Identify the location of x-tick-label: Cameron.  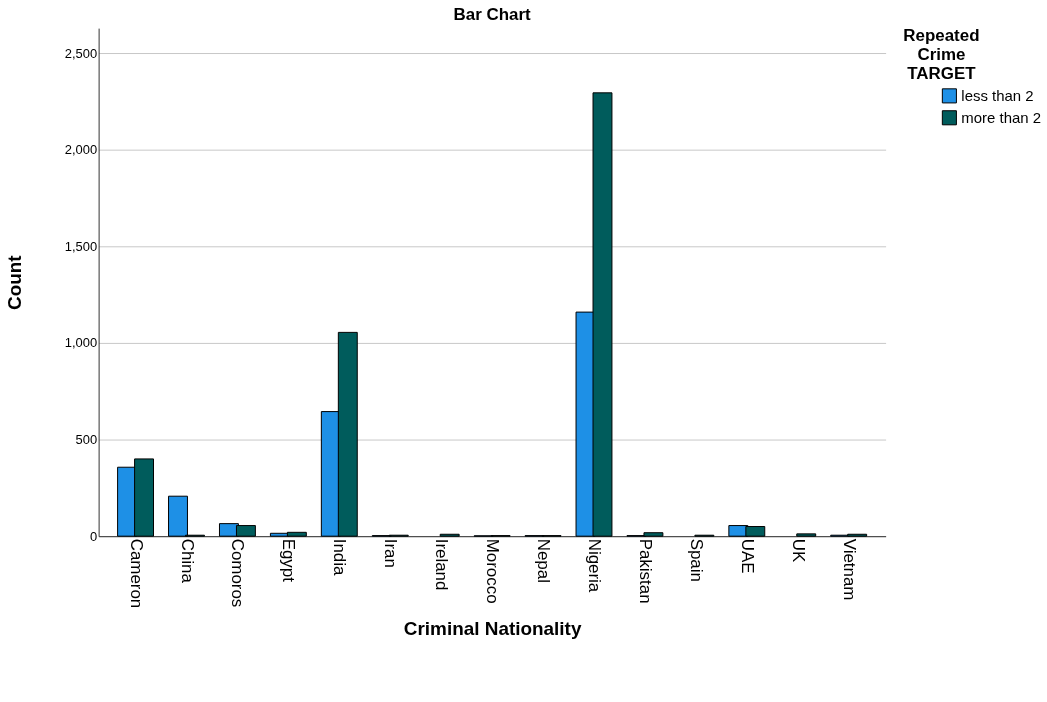
(136, 573).